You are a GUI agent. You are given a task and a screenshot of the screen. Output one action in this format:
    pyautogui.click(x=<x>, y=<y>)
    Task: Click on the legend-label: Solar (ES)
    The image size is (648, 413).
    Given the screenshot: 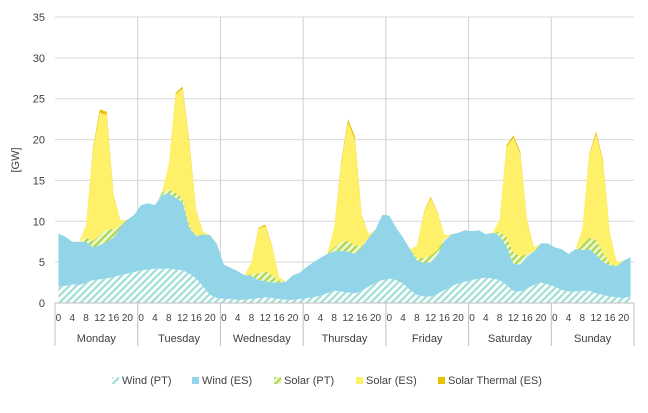 What is the action you would take?
    pyautogui.click(x=391, y=381)
    